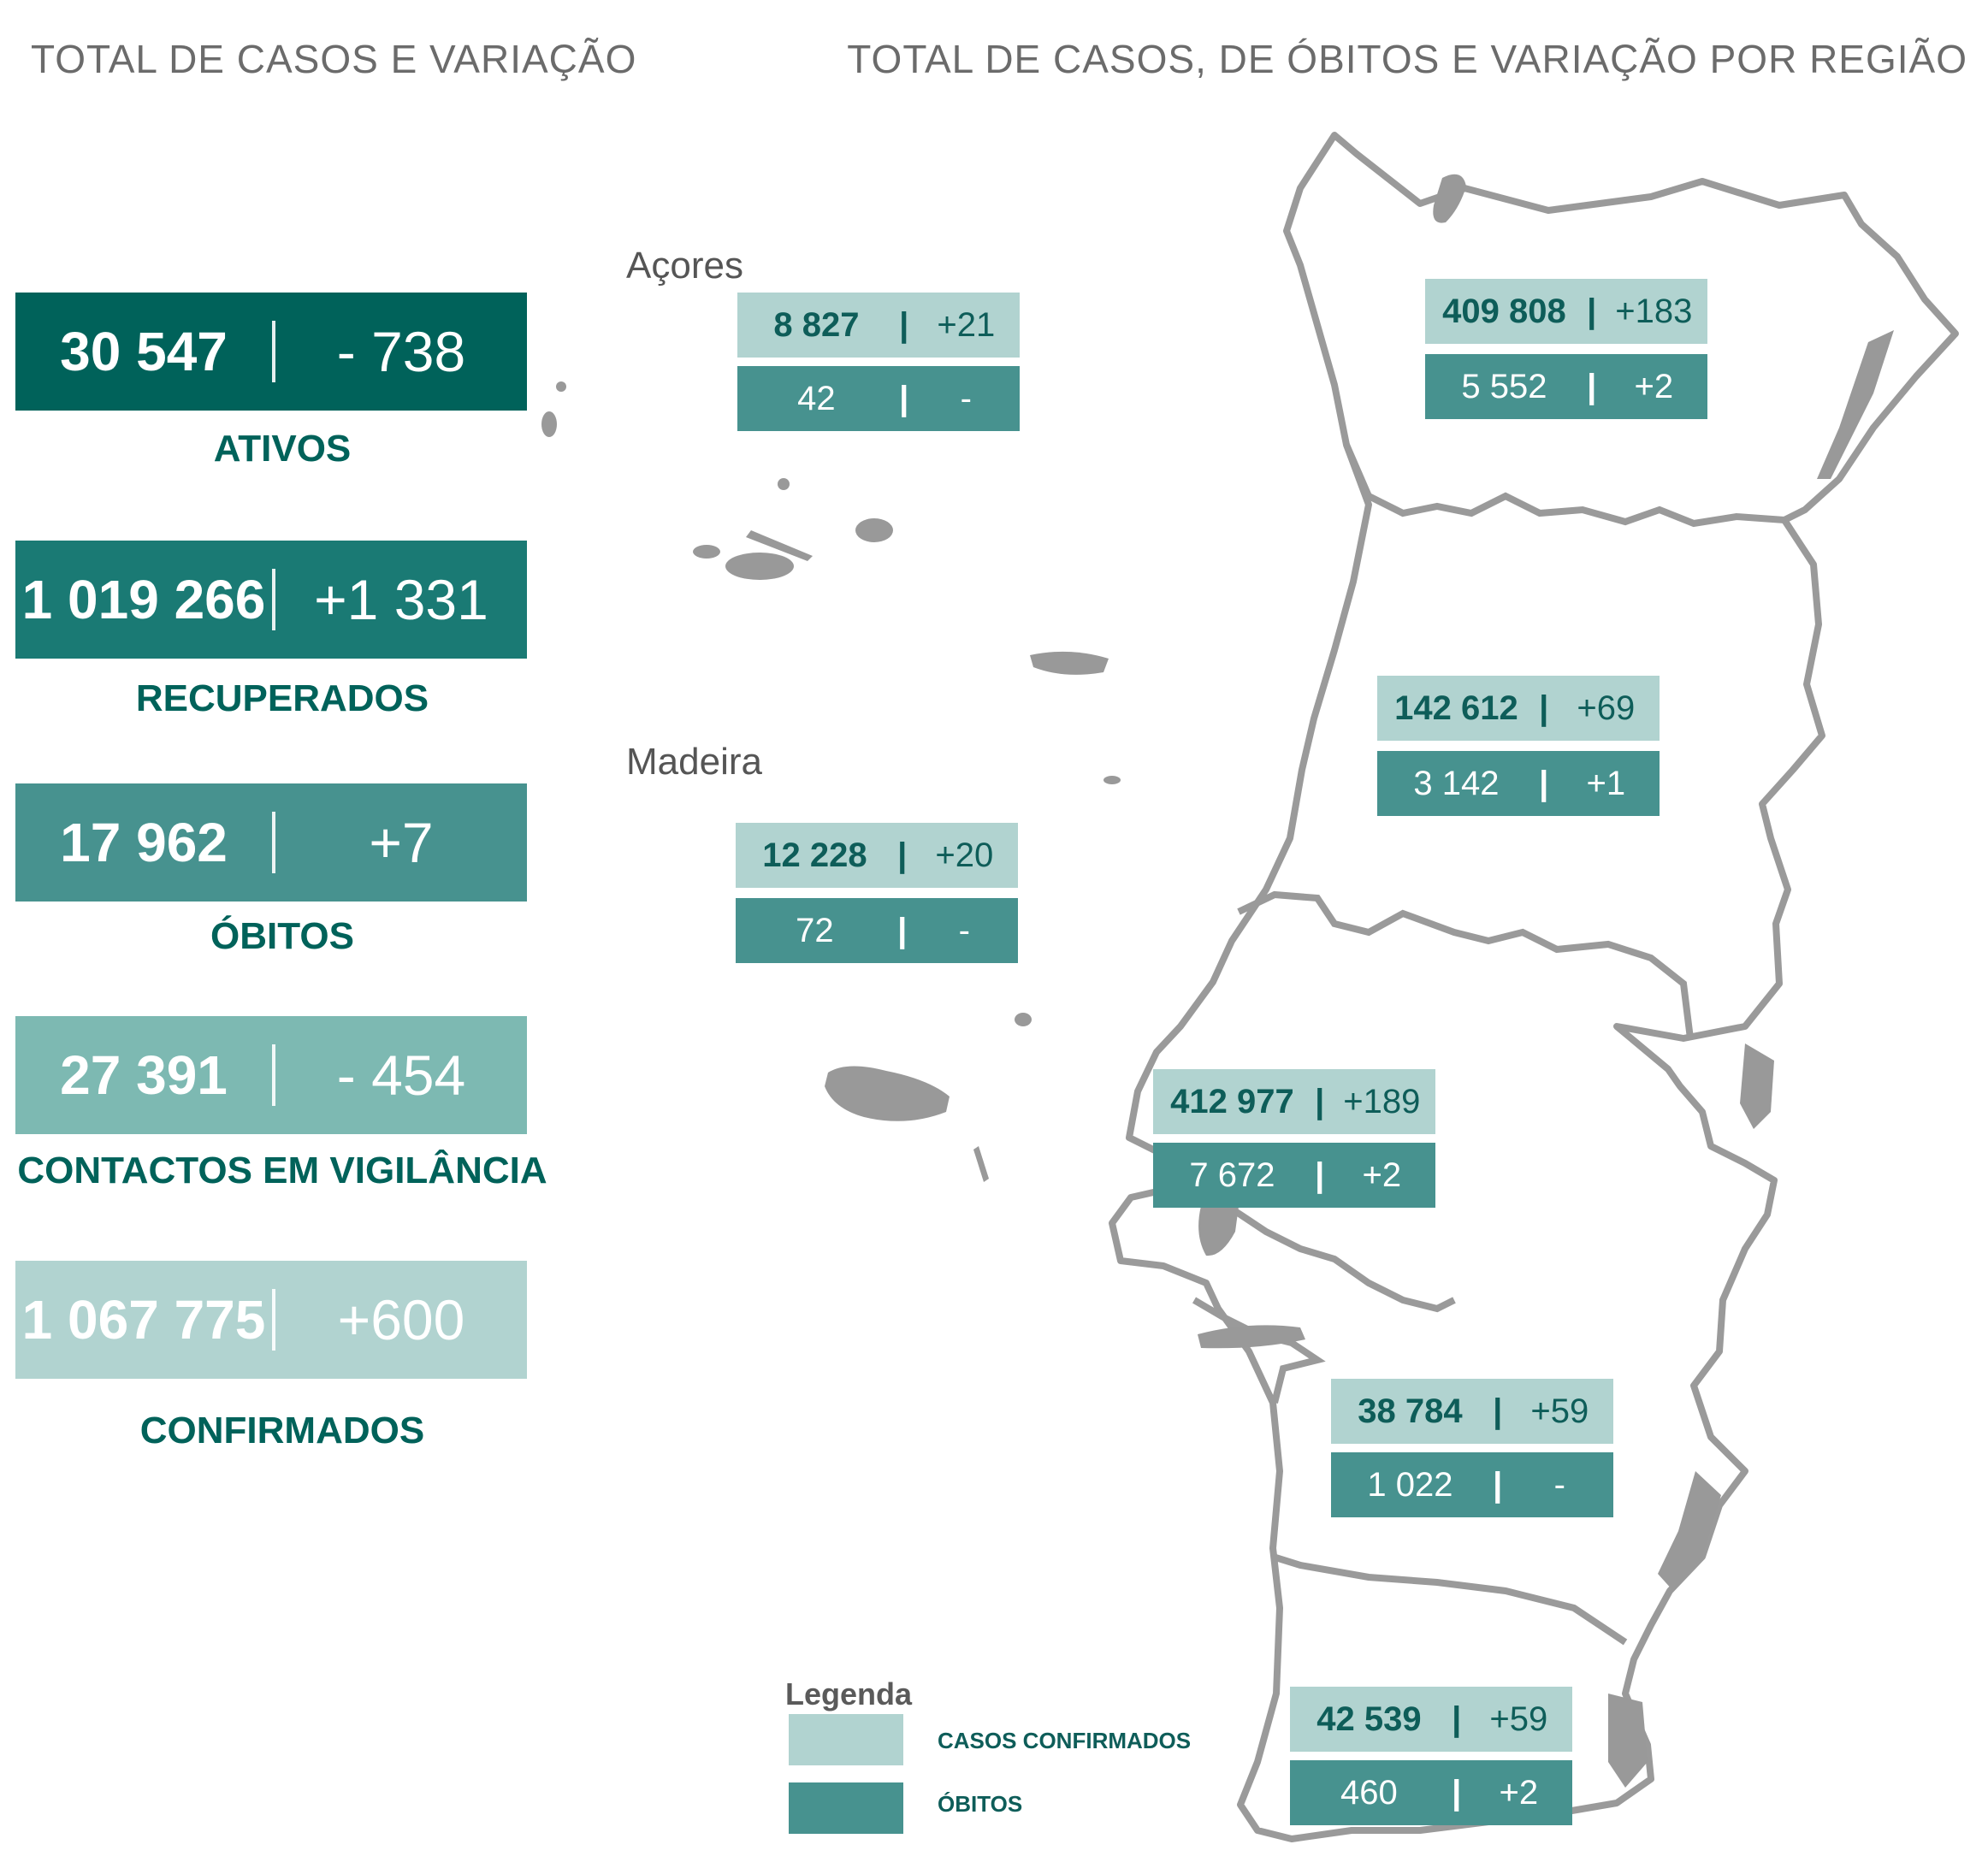 Image resolution: width=1988 pixels, height=1874 pixels. What do you see at coordinates (401, 599) in the screenshot?
I see `stat-change: +1 331` at bounding box center [401, 599].